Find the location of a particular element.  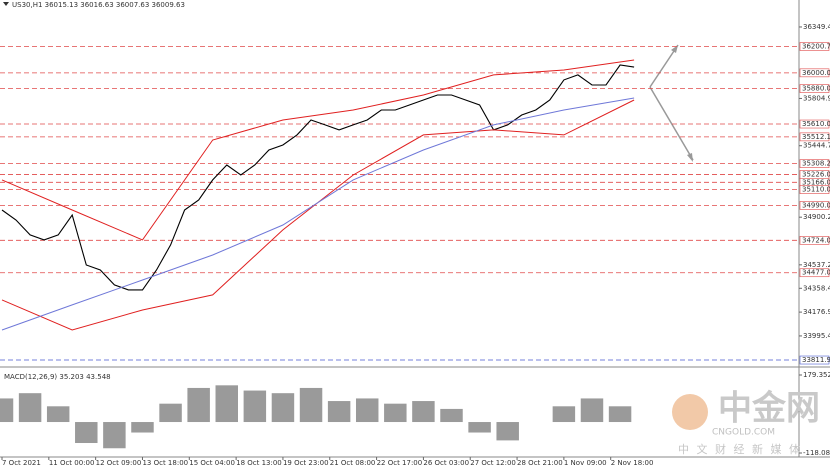

x-tick-label: 28 Oct 21:00 is located at coordinates (540, 463).